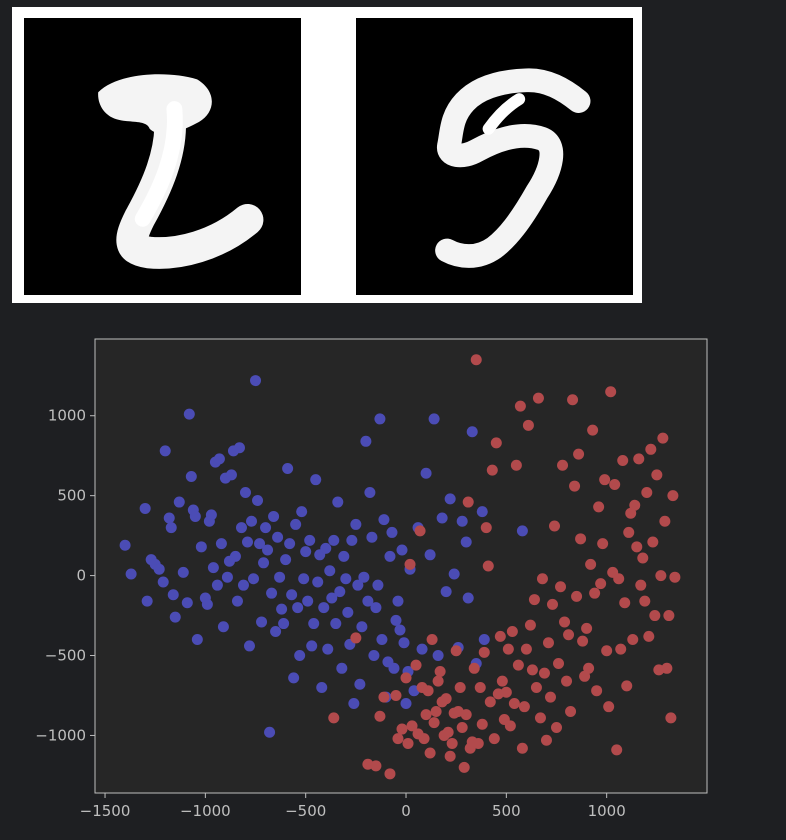 This screenshot has width=786, height=840. Describe the element at coordinates (71, 496) in the screenshot. I see `y-tick-label: 500` at that location.